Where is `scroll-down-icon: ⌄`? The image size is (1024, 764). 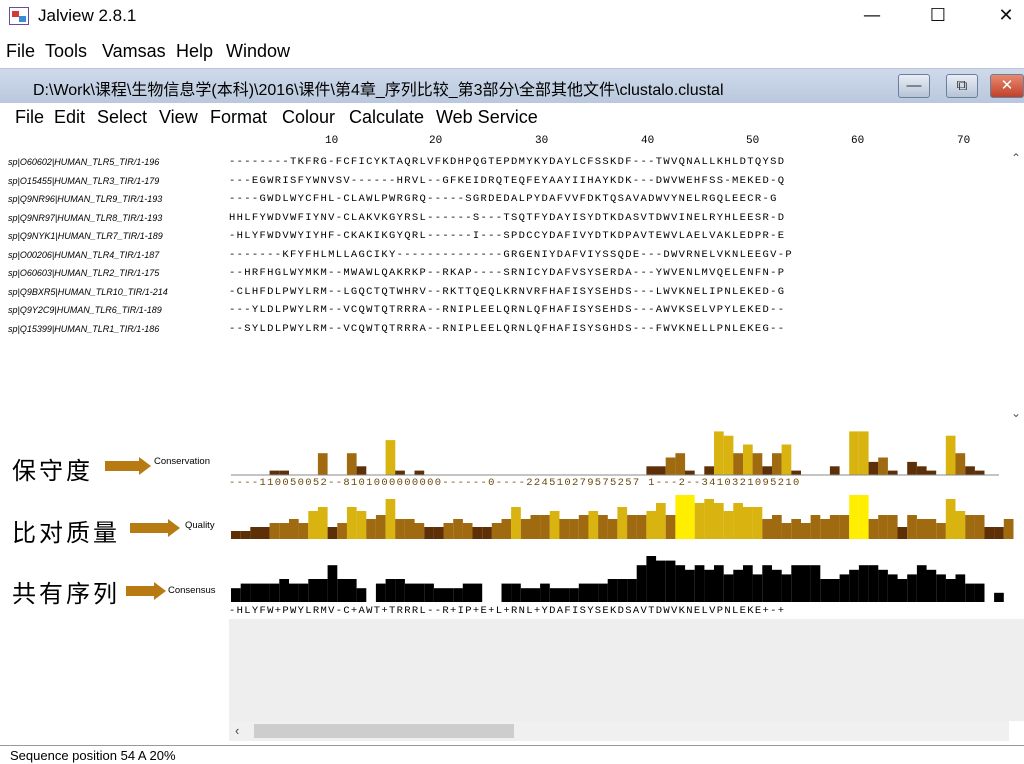 scroll-down-icon: ⌄ is located at coordinates (1016, 413).